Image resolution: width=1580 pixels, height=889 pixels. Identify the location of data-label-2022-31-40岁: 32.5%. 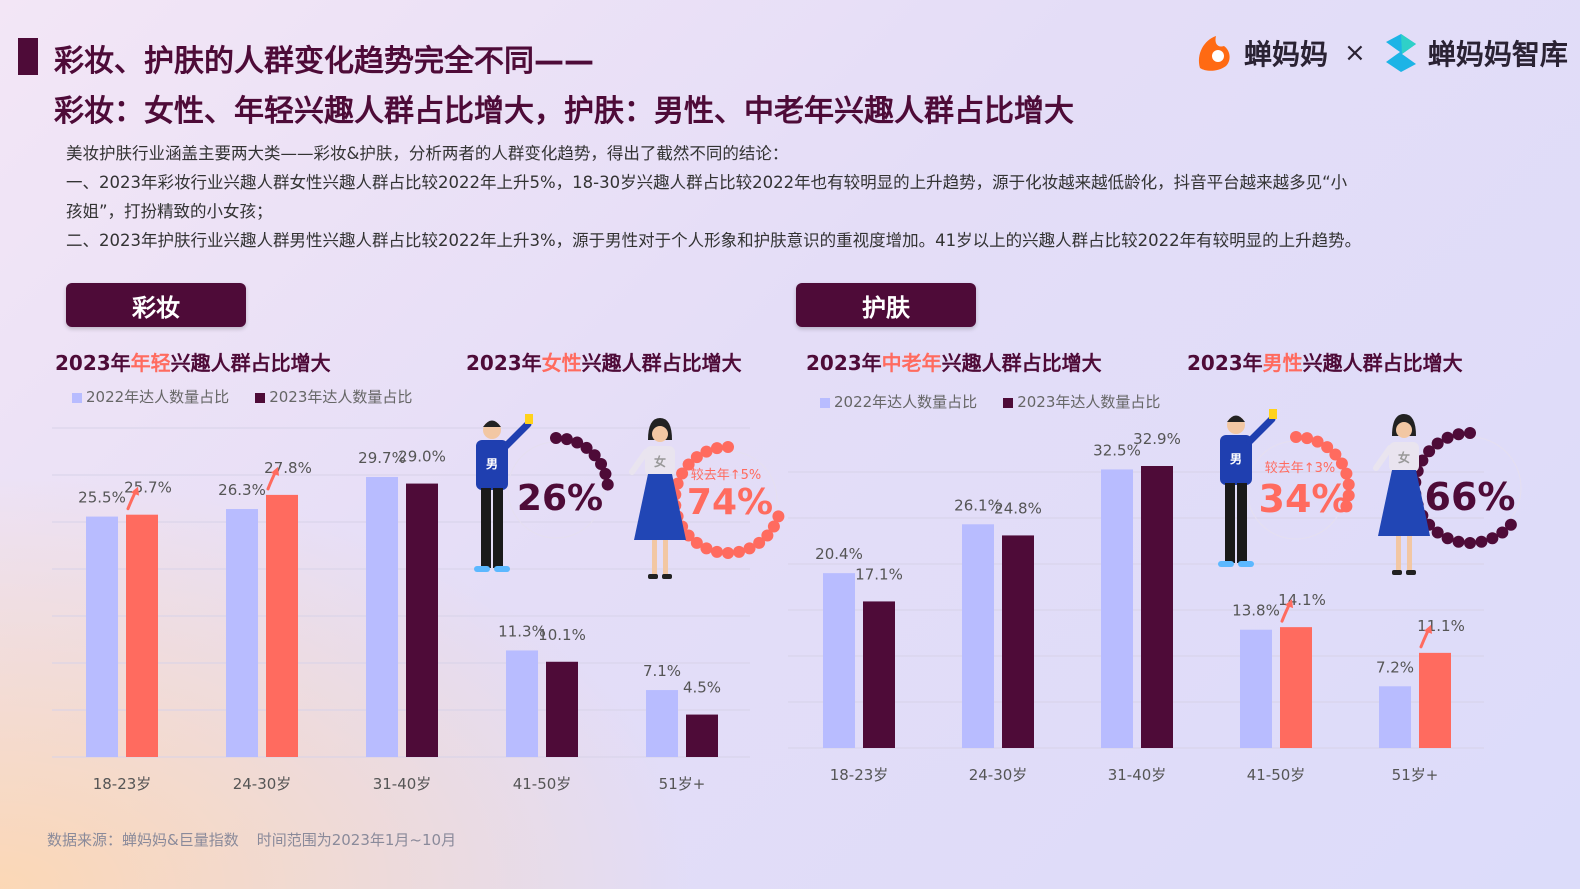
(1117, 450).